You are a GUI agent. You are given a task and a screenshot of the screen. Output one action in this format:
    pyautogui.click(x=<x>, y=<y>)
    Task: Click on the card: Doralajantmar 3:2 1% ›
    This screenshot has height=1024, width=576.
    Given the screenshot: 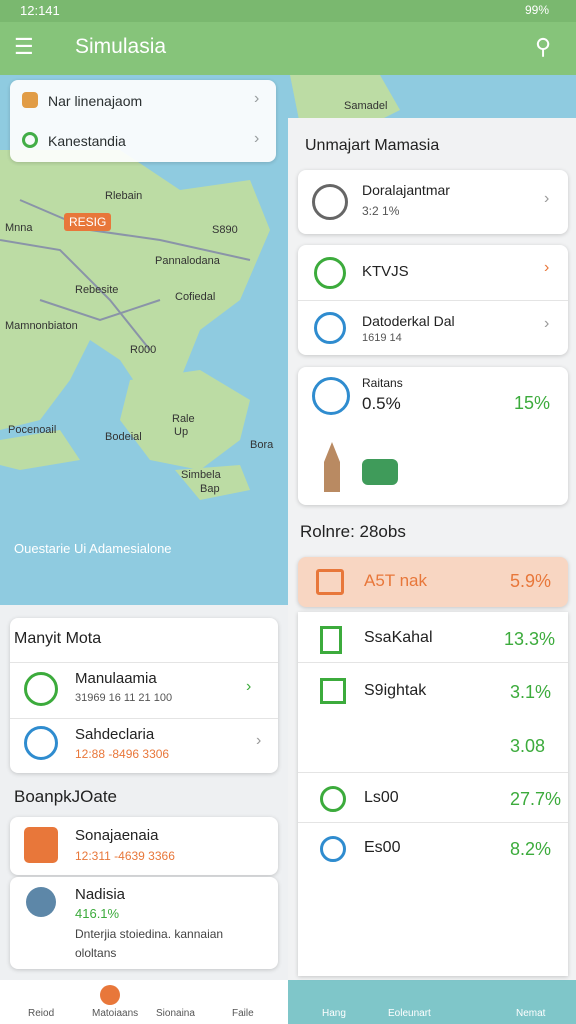 What is the action you would take?
    pyautogui.click(x=433, y=202)
    